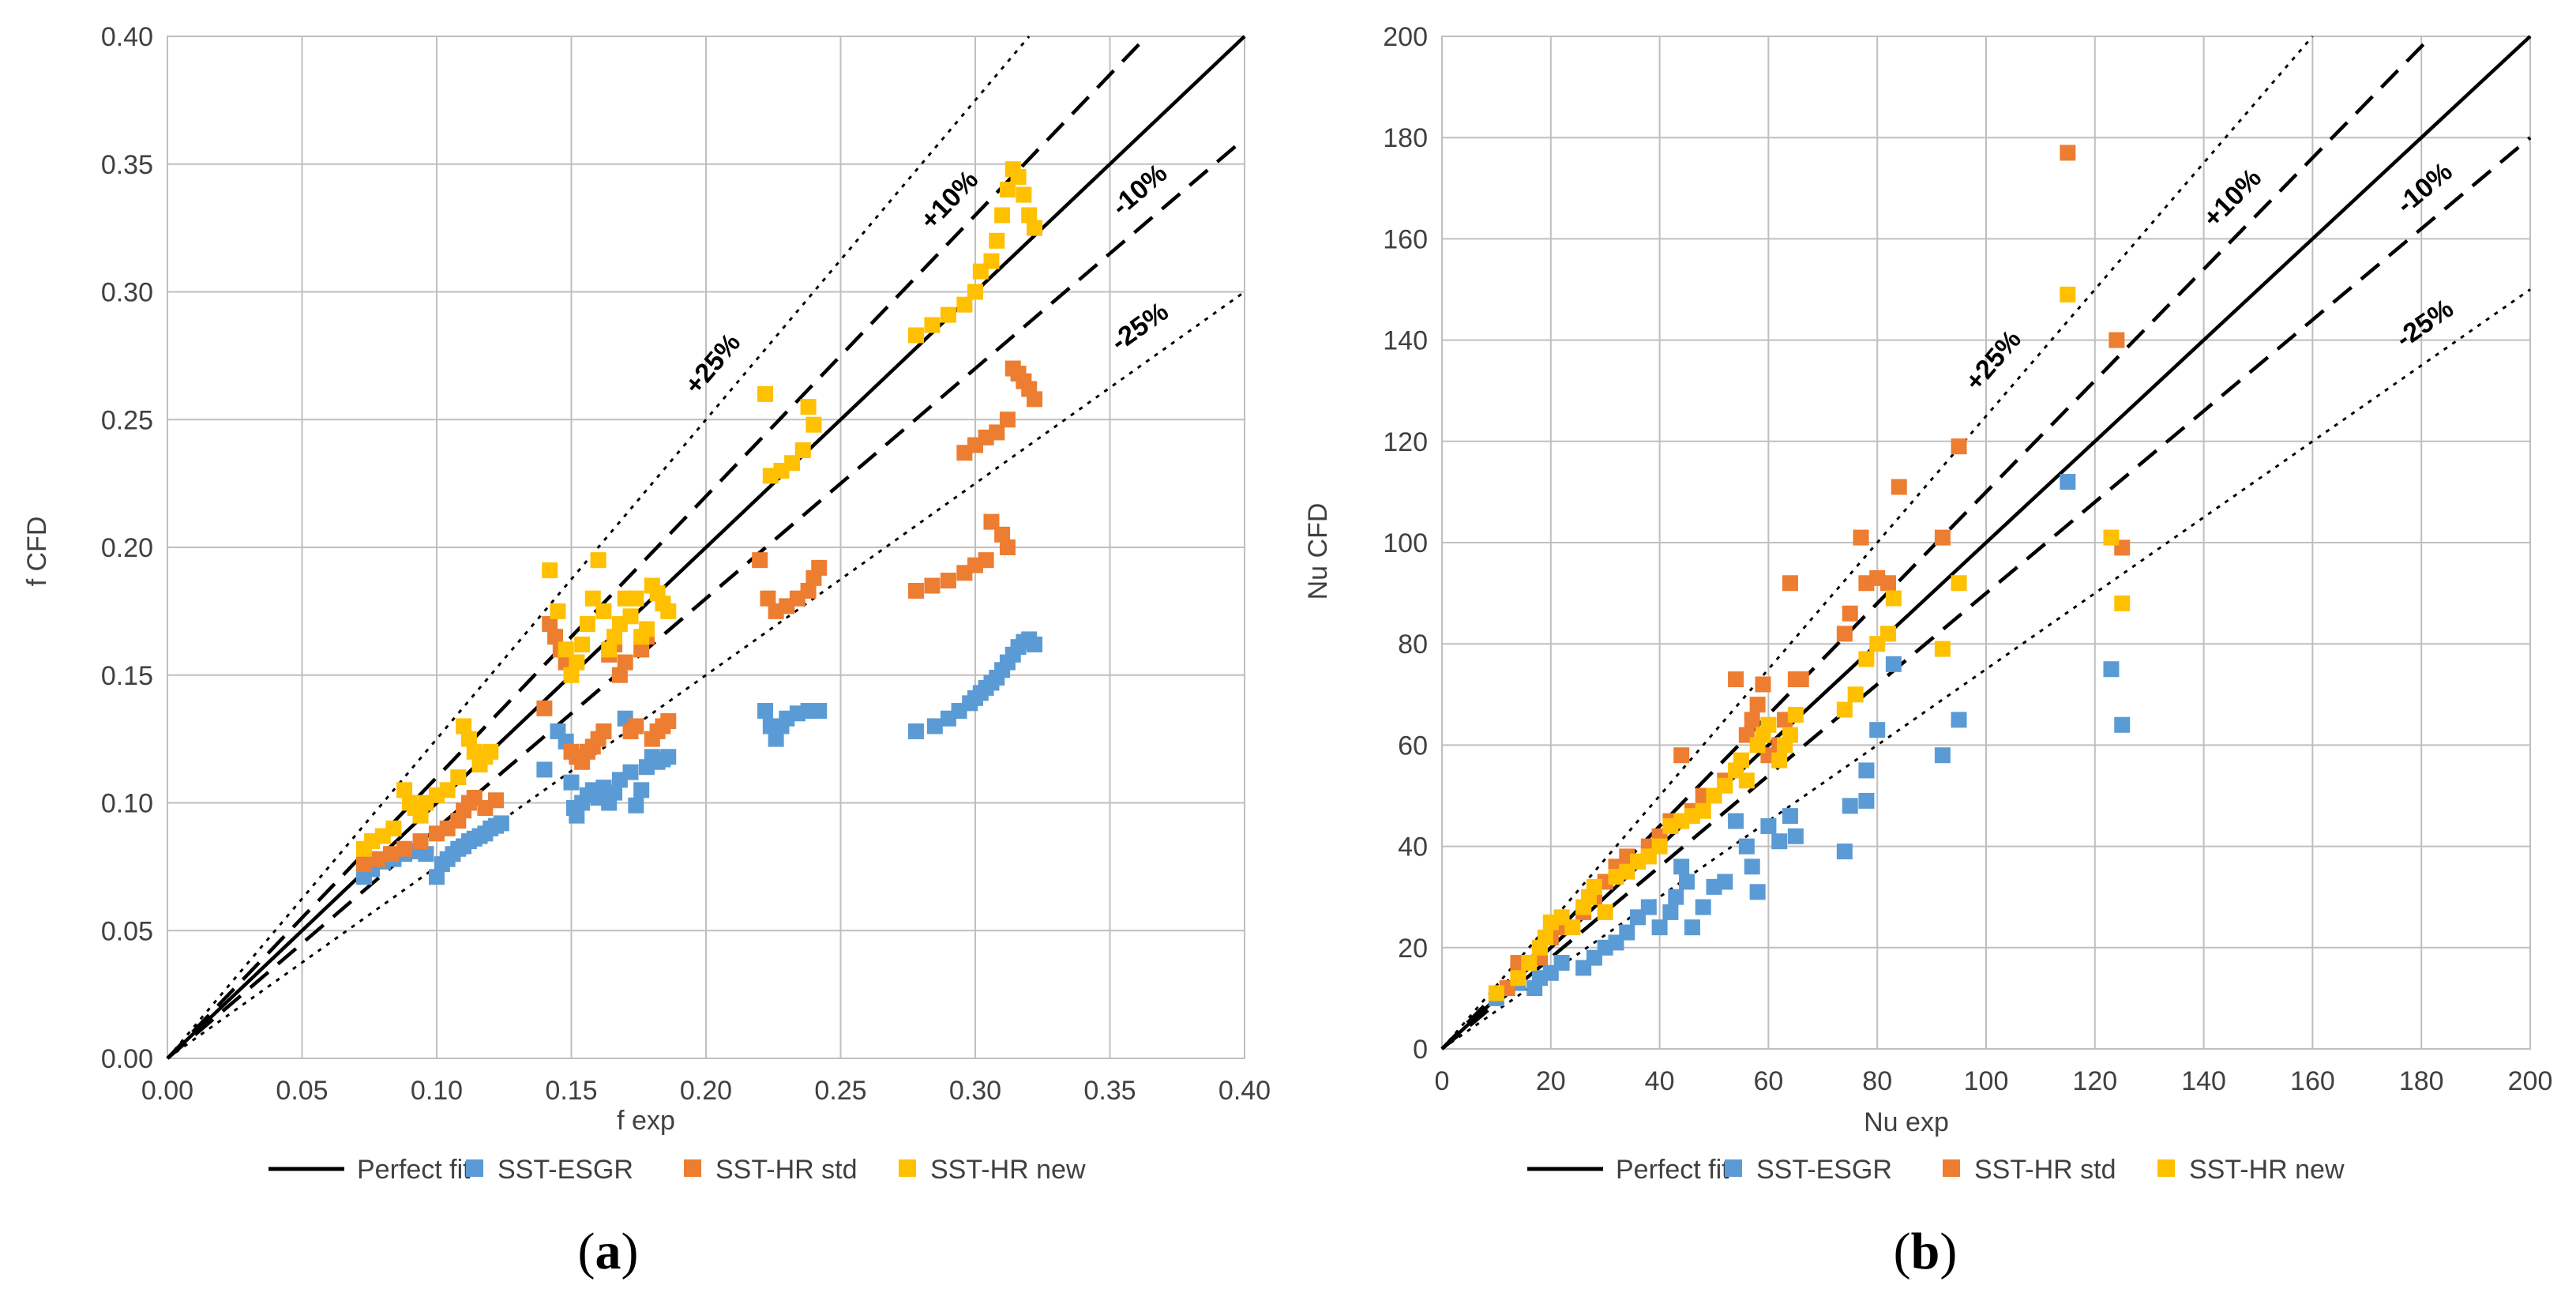 This screenshot has height=1304, width=2576. Describe the element at coordinates (2029, 1170) in the screenshot. I see `legend-item-sst-hr-std: SST-HR std` at that location.